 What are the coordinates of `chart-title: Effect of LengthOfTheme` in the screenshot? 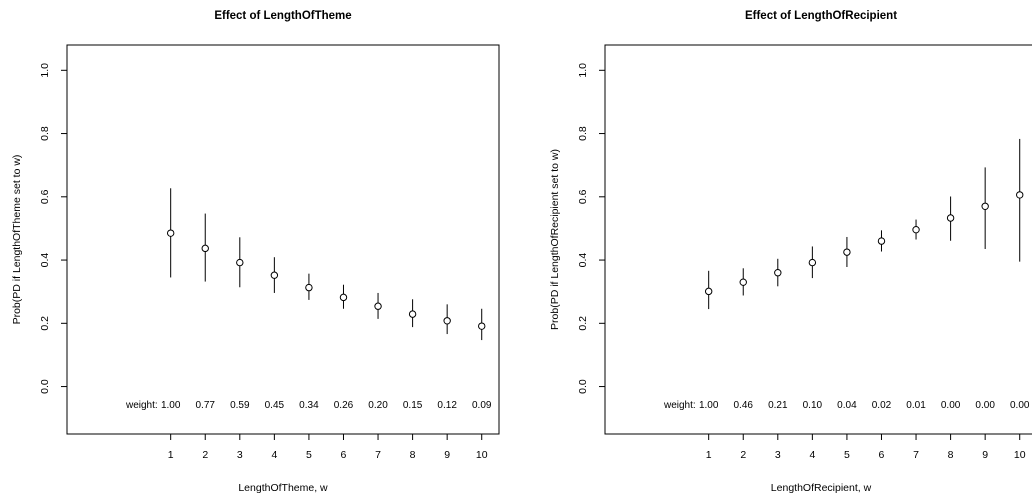 It's located at (282, 16).